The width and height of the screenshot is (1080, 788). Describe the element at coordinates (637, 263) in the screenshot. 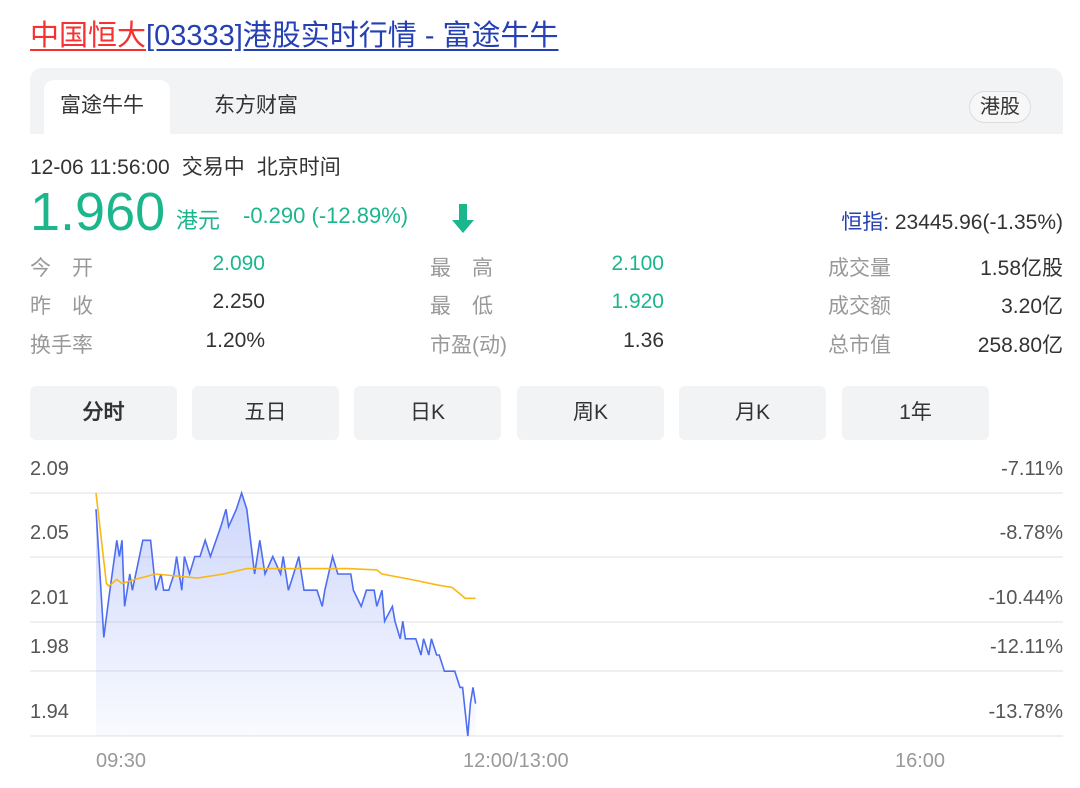

I see `stat-value: 2.100` at that location.